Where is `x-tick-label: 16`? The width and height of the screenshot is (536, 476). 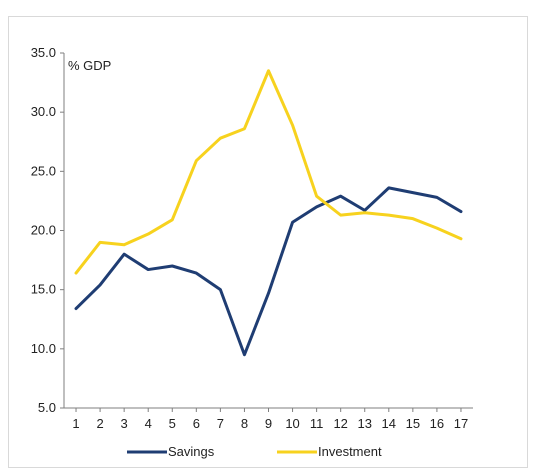
x-tick-label: 16 is located at coordinates (437, 423).